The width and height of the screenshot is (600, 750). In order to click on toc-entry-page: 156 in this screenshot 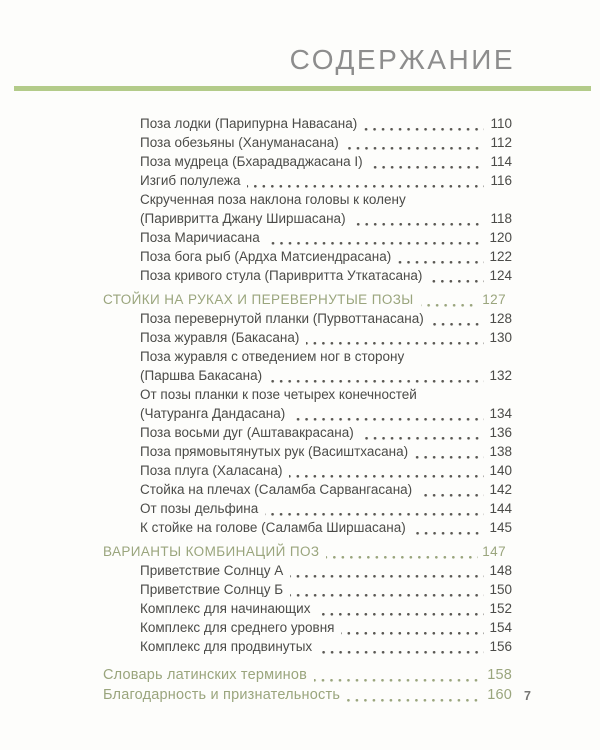, I will do `click(500, 646)`.